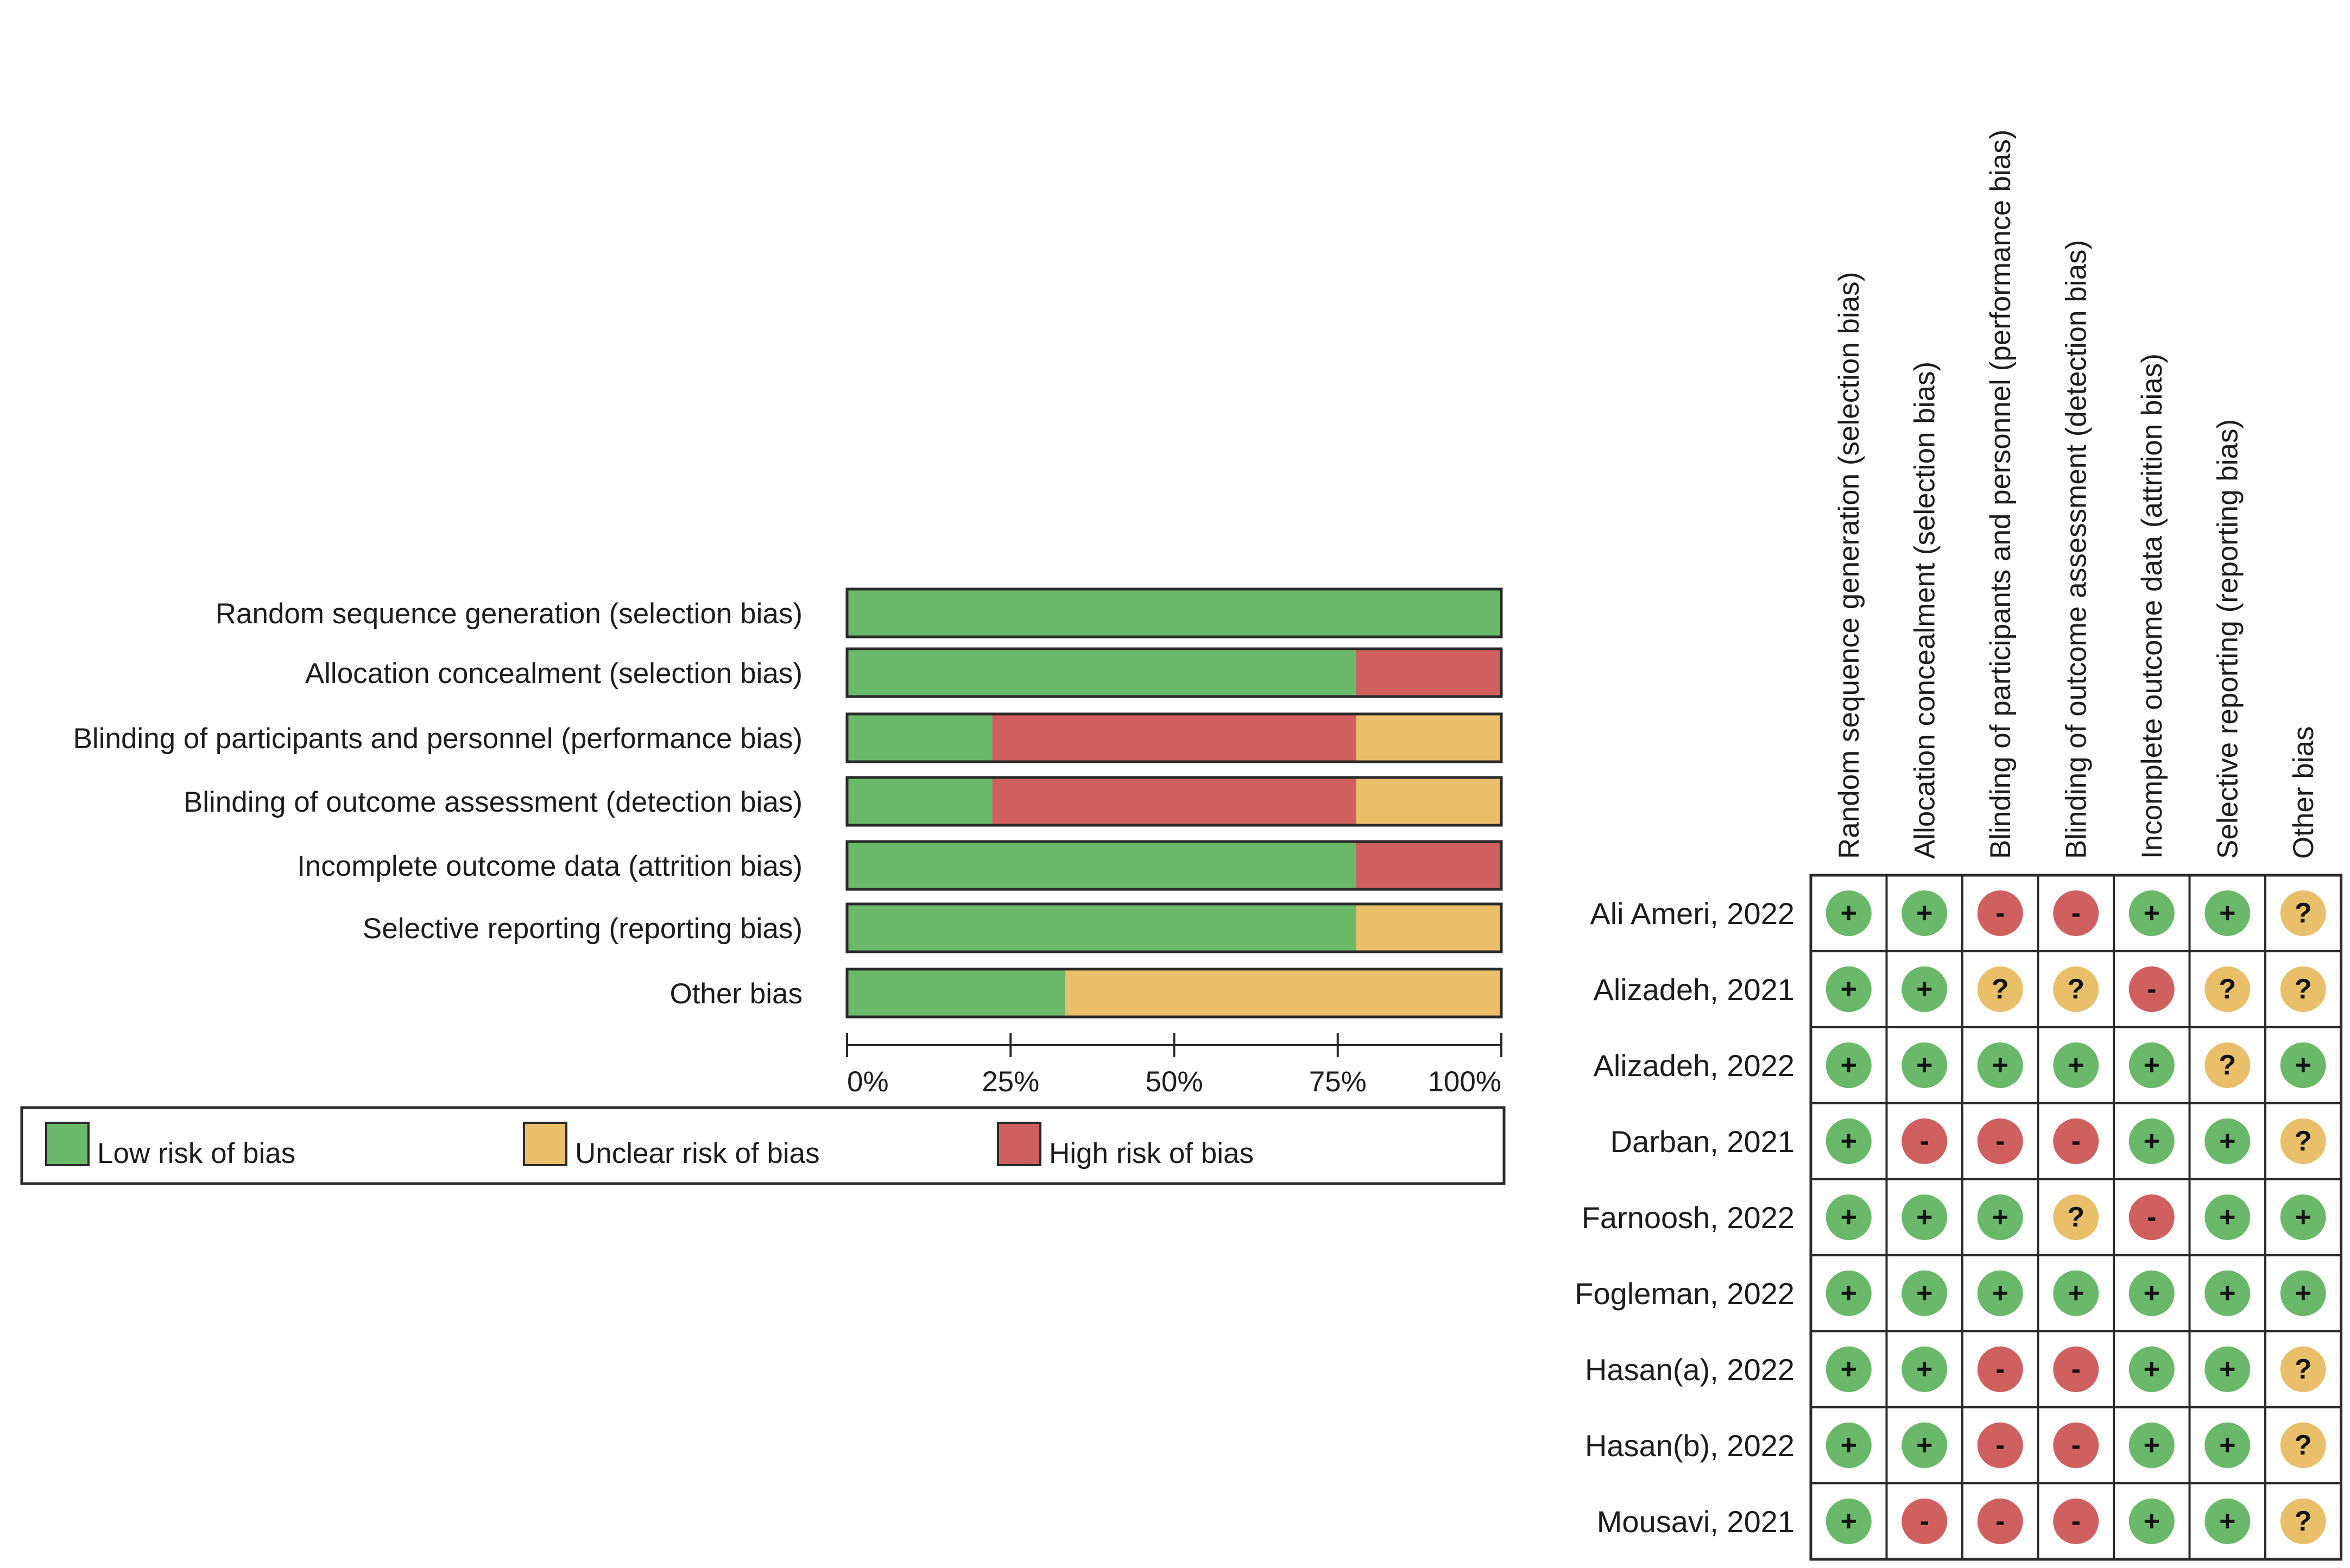  I want to click on study-label: Fogleman, 2022, so click(1685, 1293).